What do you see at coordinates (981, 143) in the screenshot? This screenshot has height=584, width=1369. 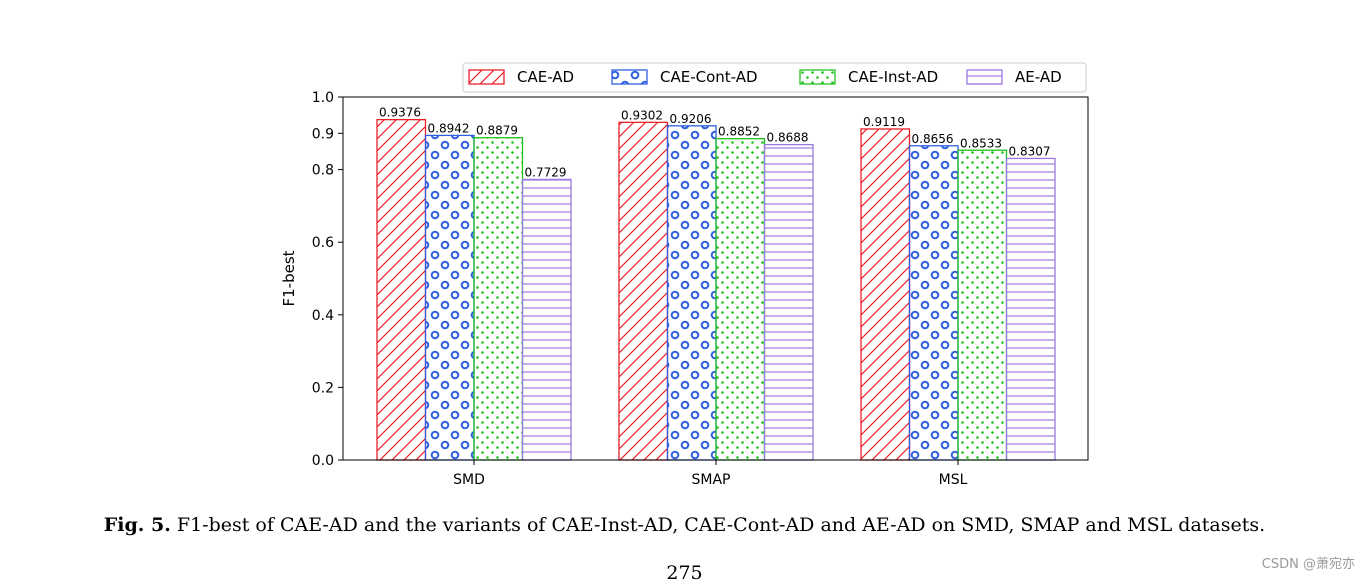 I see `value-label-msl-cae-inst-ad: 0.8533` at bounding box center [981, 143].